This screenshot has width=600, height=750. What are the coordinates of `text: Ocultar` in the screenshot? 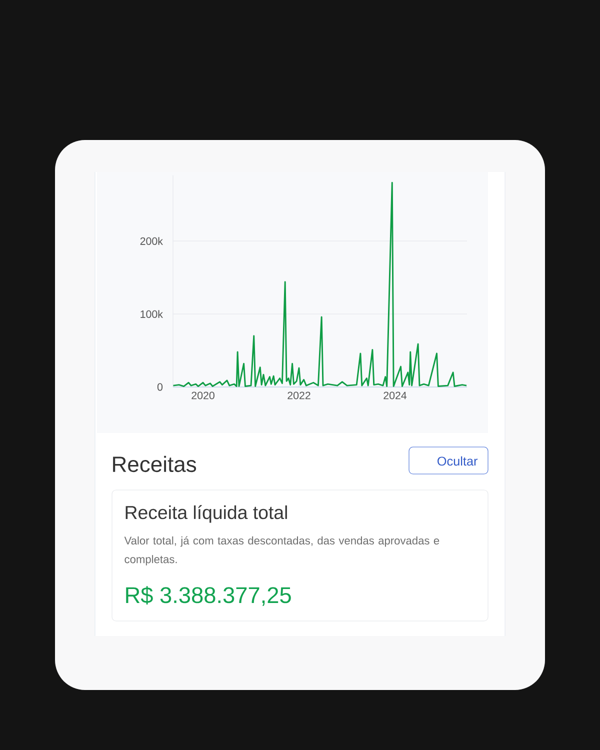 It's located at (458, 461).